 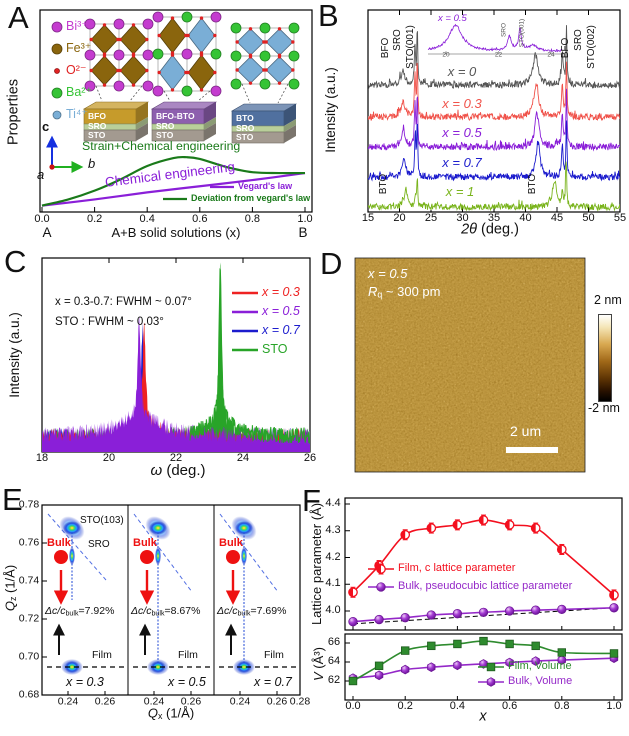 I want to click on panel-f, so click(x=483, y=599).